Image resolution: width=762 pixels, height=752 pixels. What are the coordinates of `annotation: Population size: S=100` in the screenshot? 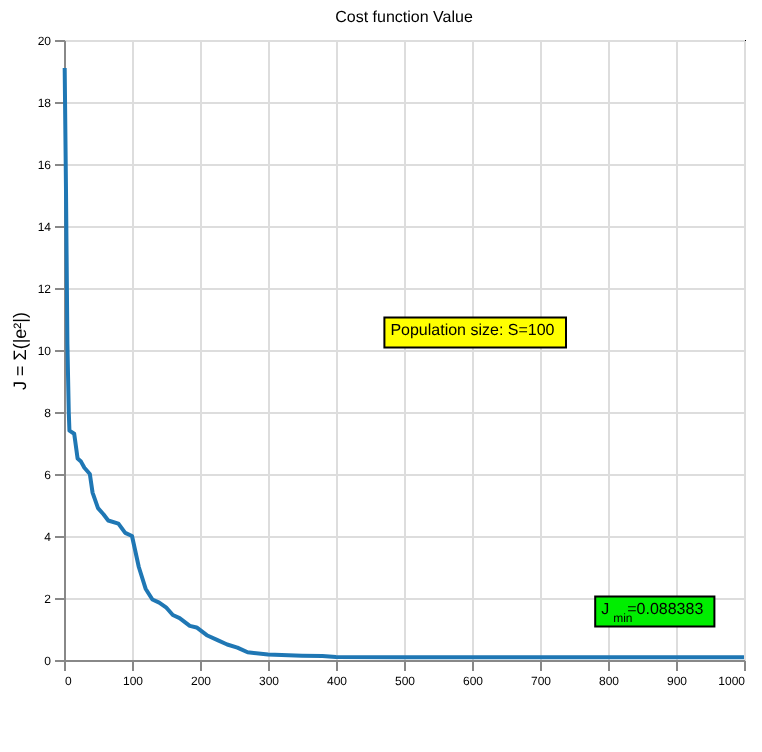 It's located at (473, 330).